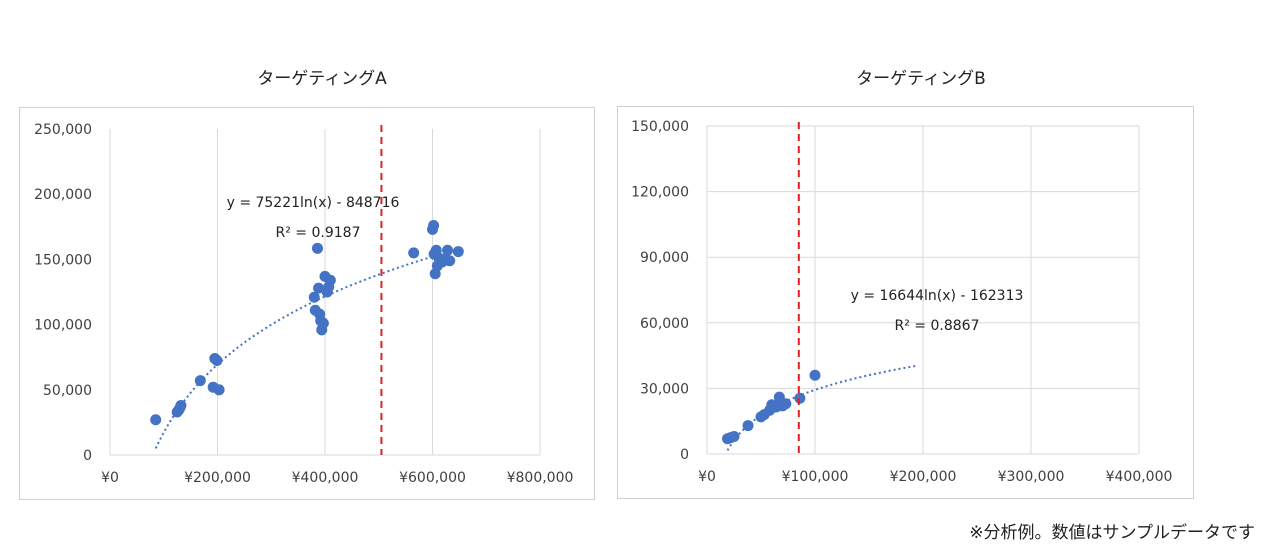 This screenshot has height=560, width=1280. What do you see at coordinates (432, 478) in the screenshot?
I see `chart-a-x-tick-label: ¥600,000` at bounding box center [432, 478].